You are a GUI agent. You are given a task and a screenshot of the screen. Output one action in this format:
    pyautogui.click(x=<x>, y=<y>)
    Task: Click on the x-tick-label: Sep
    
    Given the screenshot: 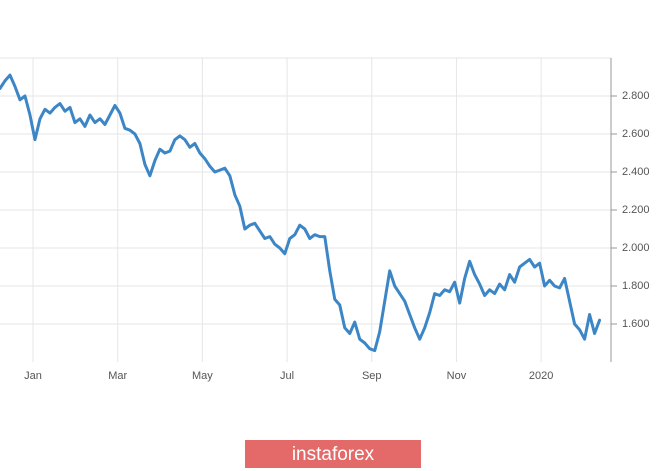 What is the action you would take?
    pyautogui.click(x=372, y=376)
    